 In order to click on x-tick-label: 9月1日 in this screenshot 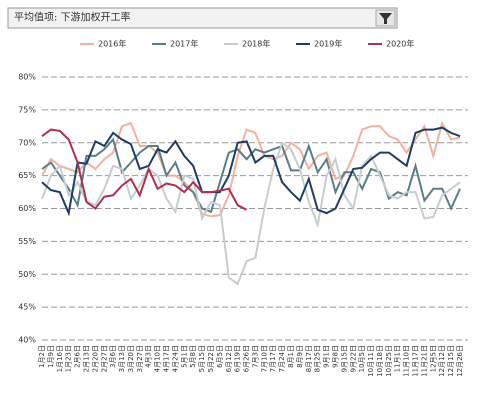, I will do `click(327, 356)`.